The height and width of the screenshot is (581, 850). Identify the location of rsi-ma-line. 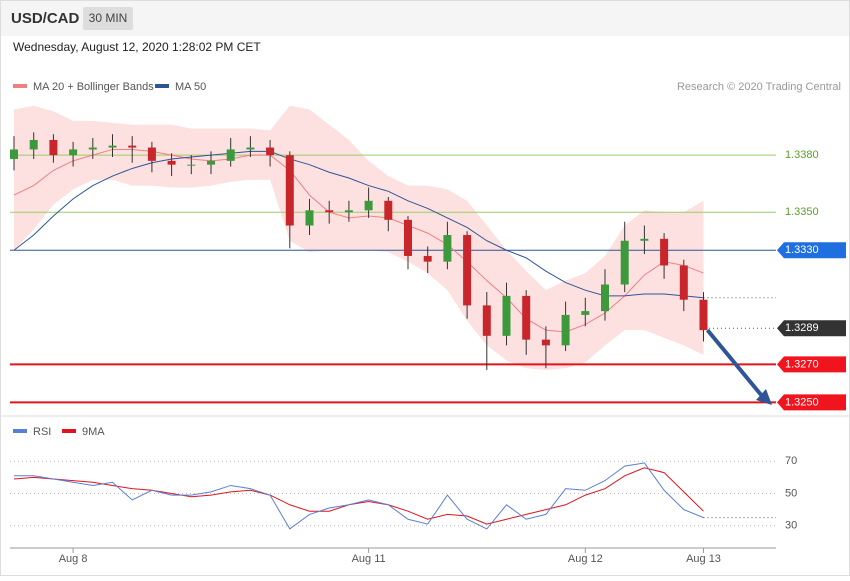
(358, 496).